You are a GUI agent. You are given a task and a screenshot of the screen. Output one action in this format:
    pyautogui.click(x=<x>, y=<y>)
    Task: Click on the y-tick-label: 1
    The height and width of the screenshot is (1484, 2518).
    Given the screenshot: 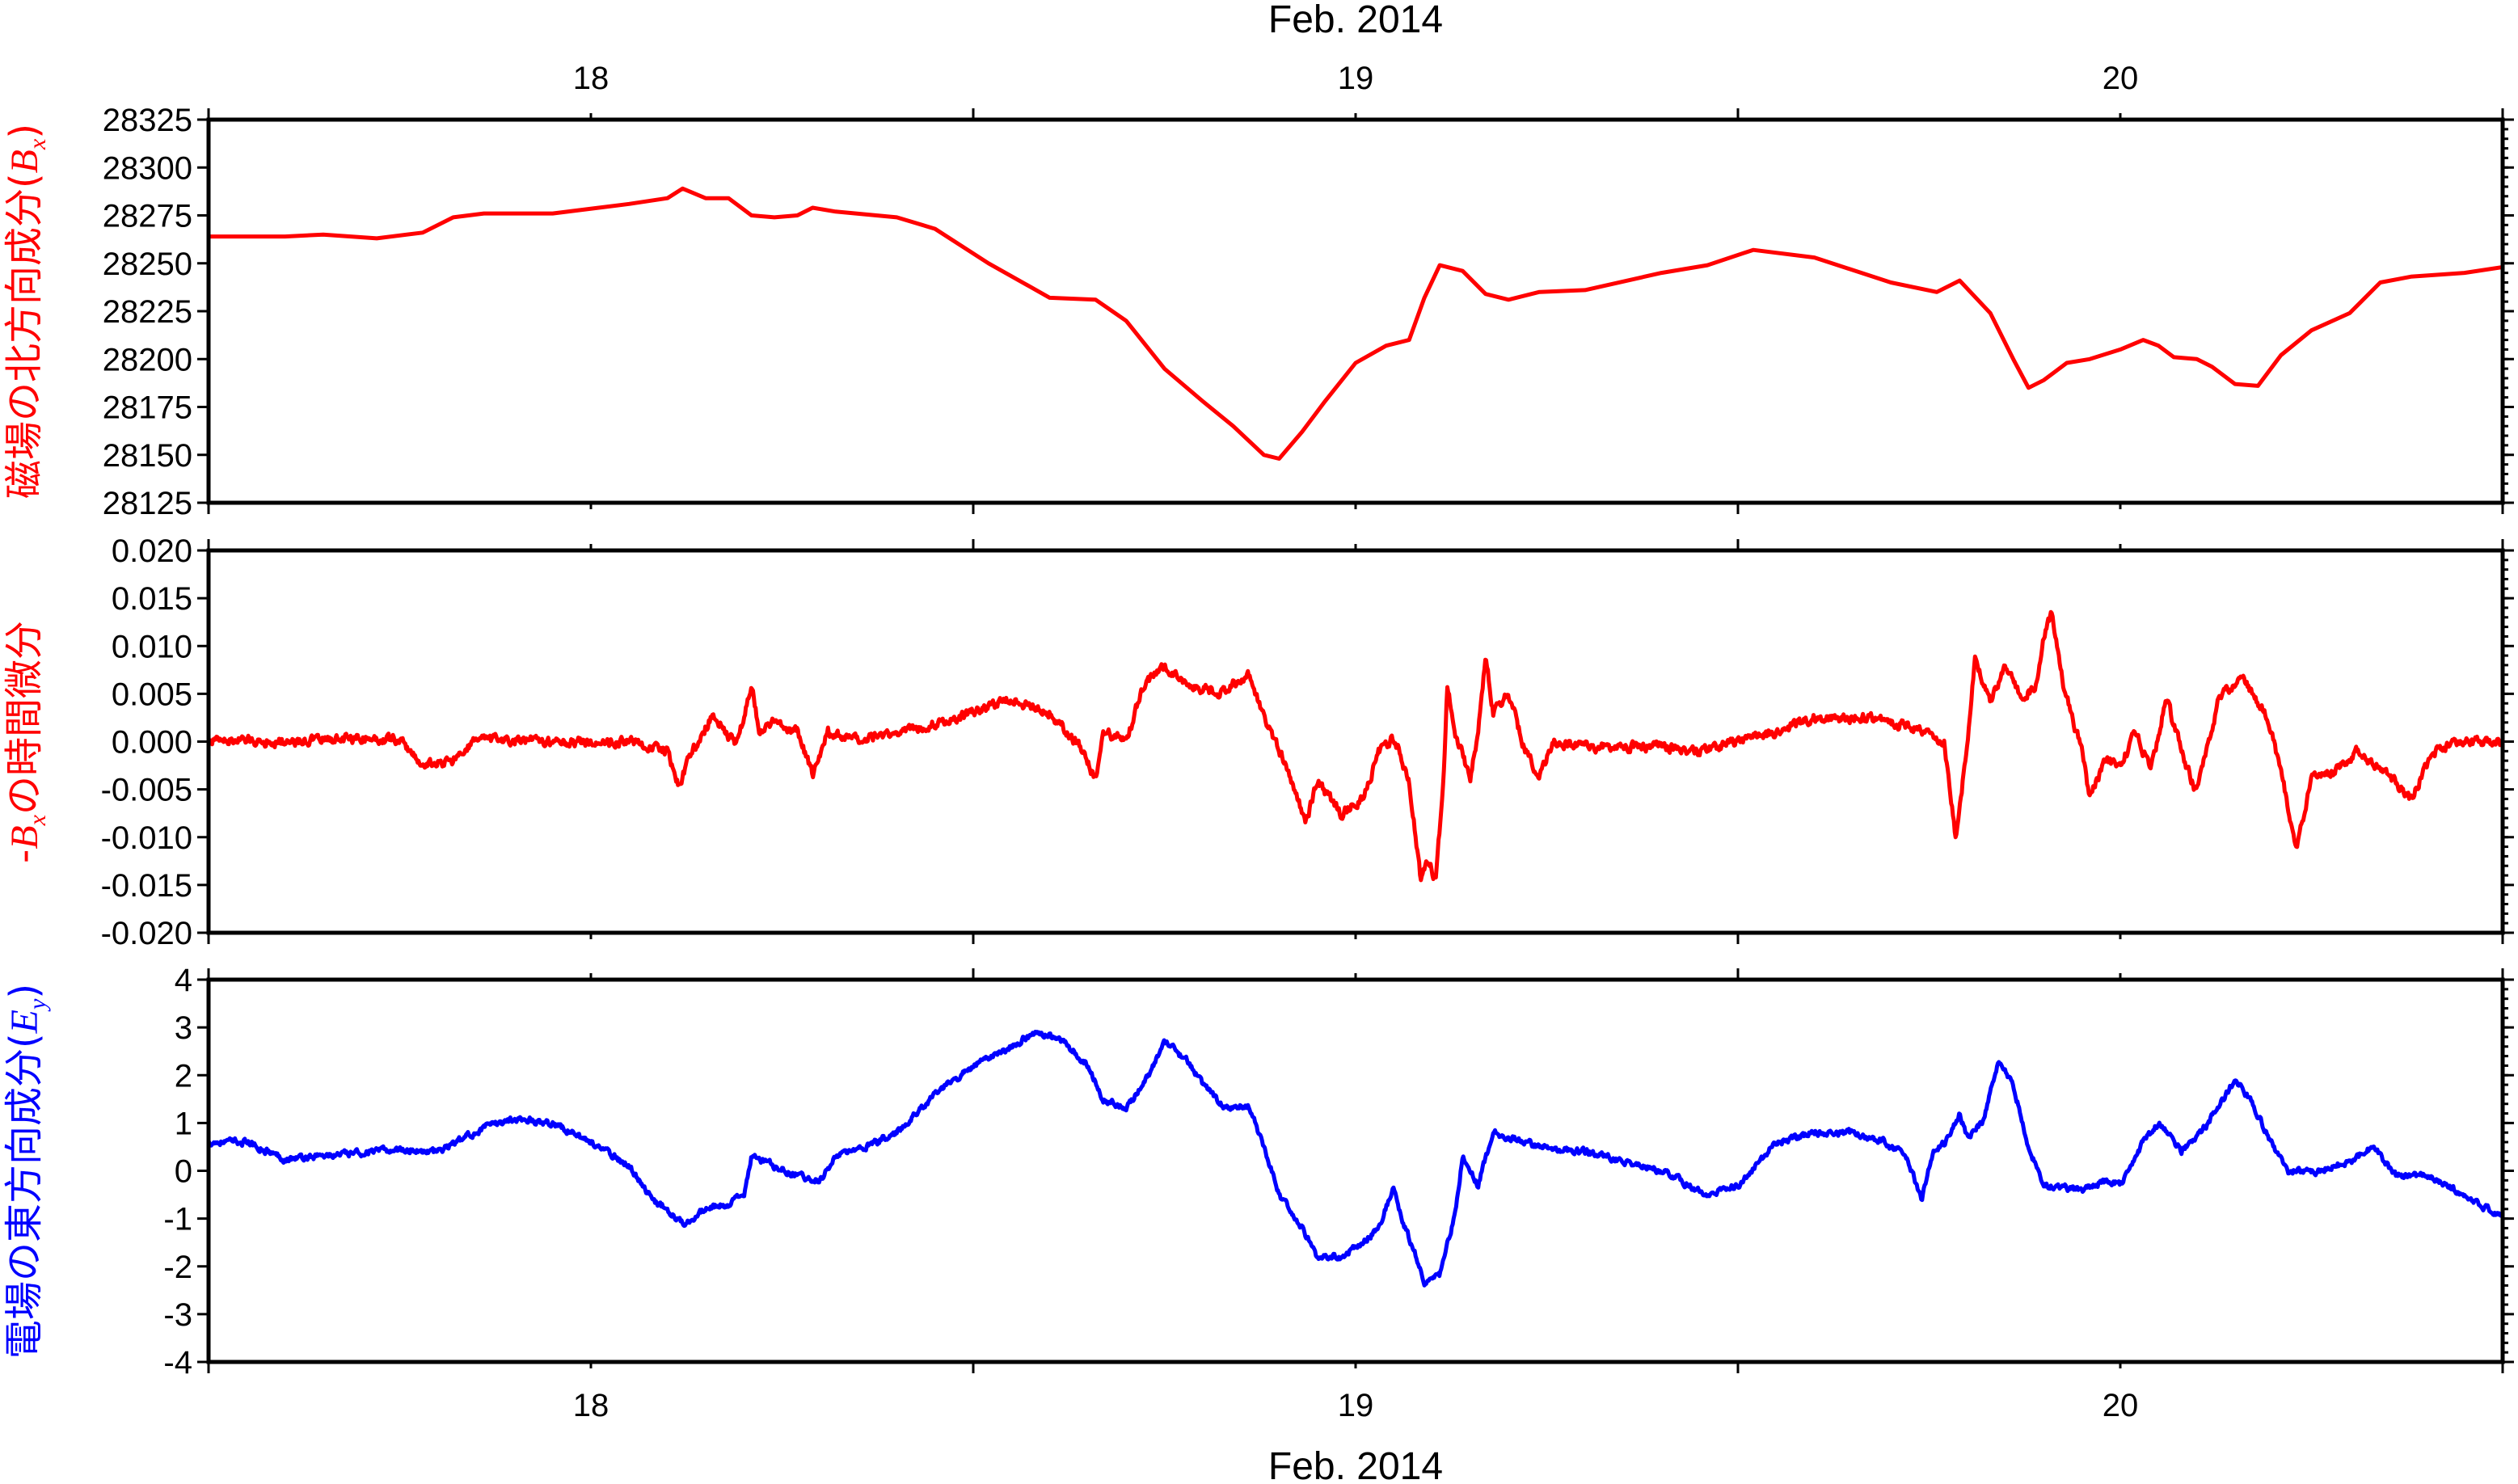 What is the action you would take?
    pyautogui.click(x=183, y=1123)
    